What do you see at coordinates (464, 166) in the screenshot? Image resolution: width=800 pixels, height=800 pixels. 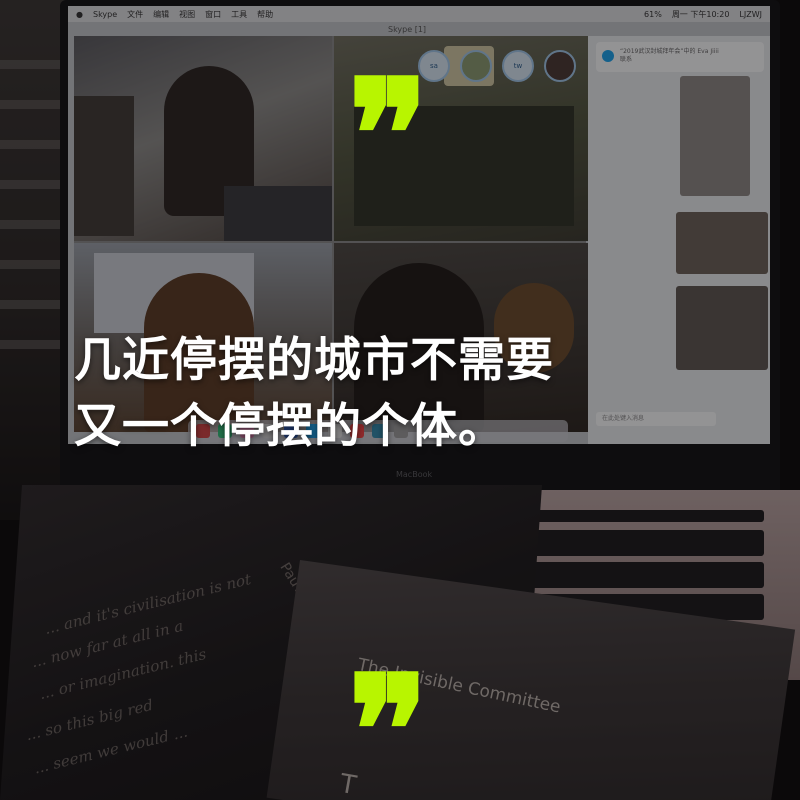 I see `room-clutter` at bounding box center [464, 166].